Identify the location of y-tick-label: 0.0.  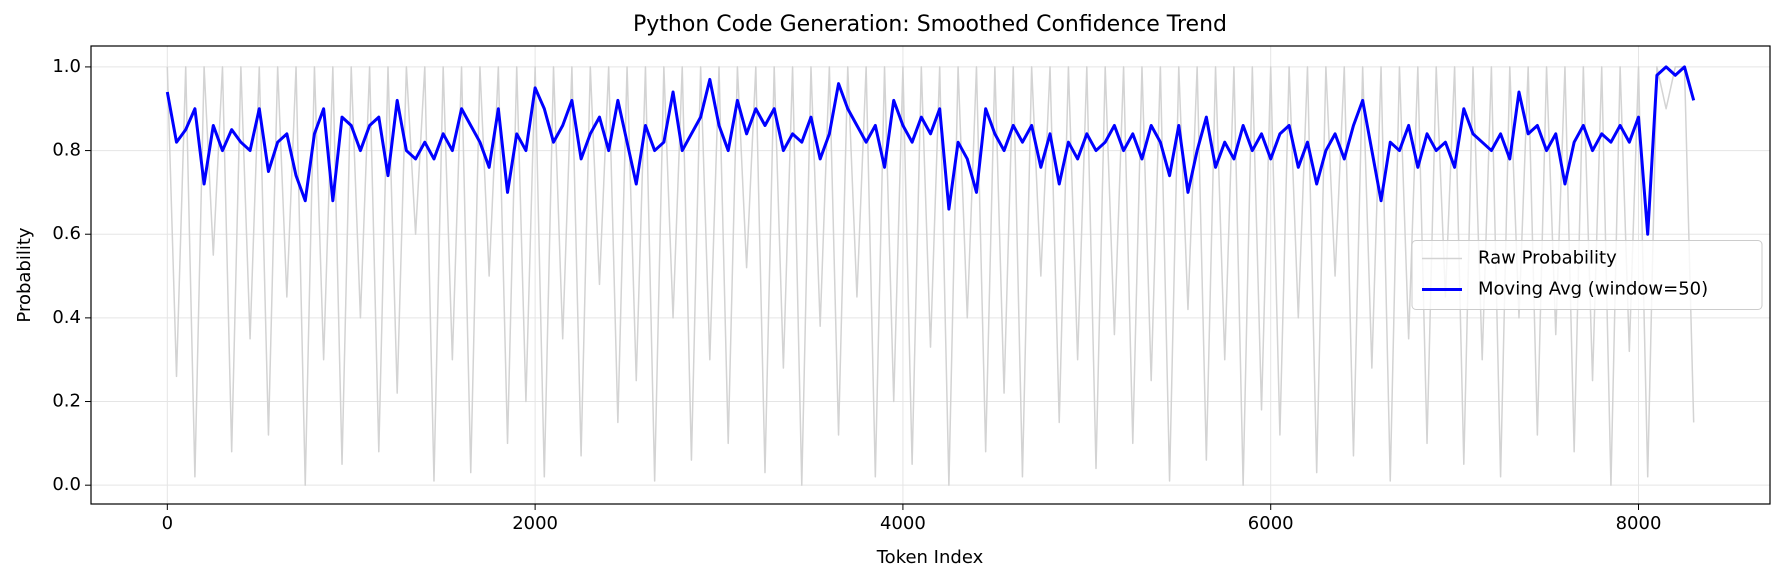
(66, 484).